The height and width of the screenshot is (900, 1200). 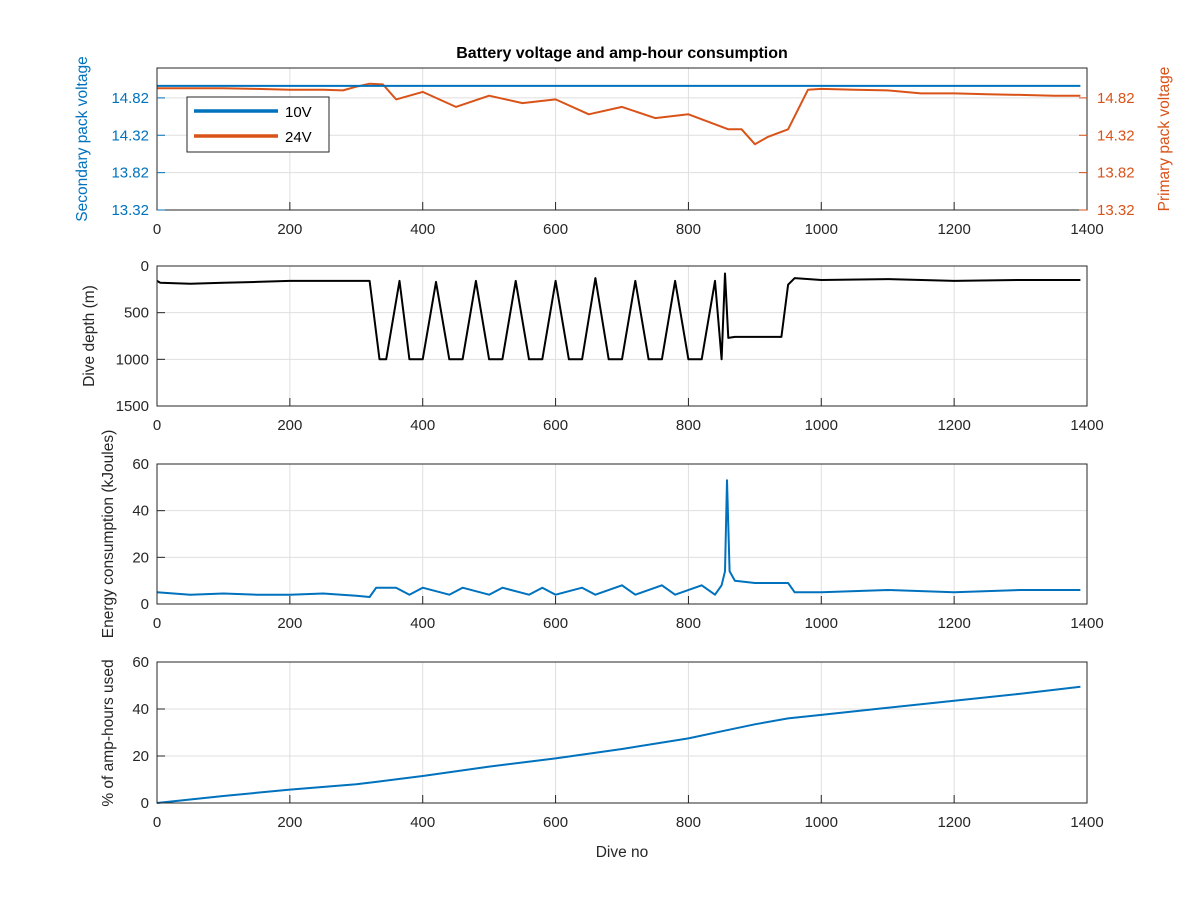 I want to click on energy-axes-box, so click(x=622, y=534).